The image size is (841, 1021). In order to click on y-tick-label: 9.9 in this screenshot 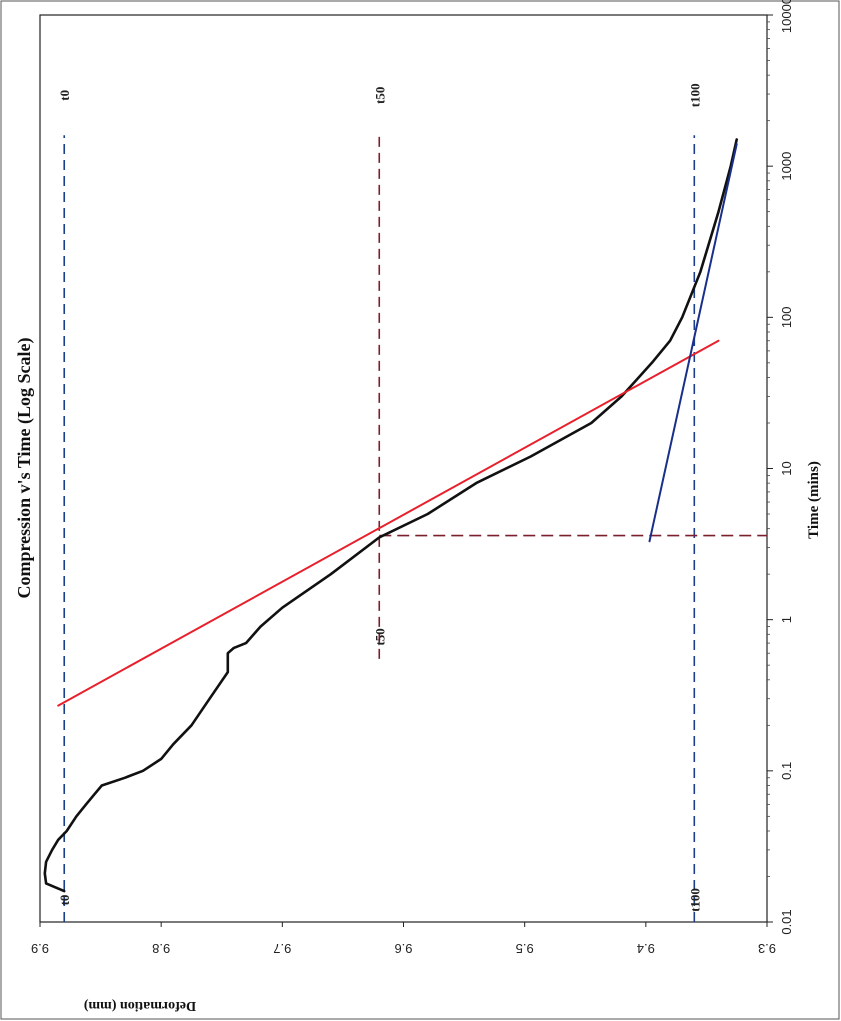, I will do `click(40, 948)`.